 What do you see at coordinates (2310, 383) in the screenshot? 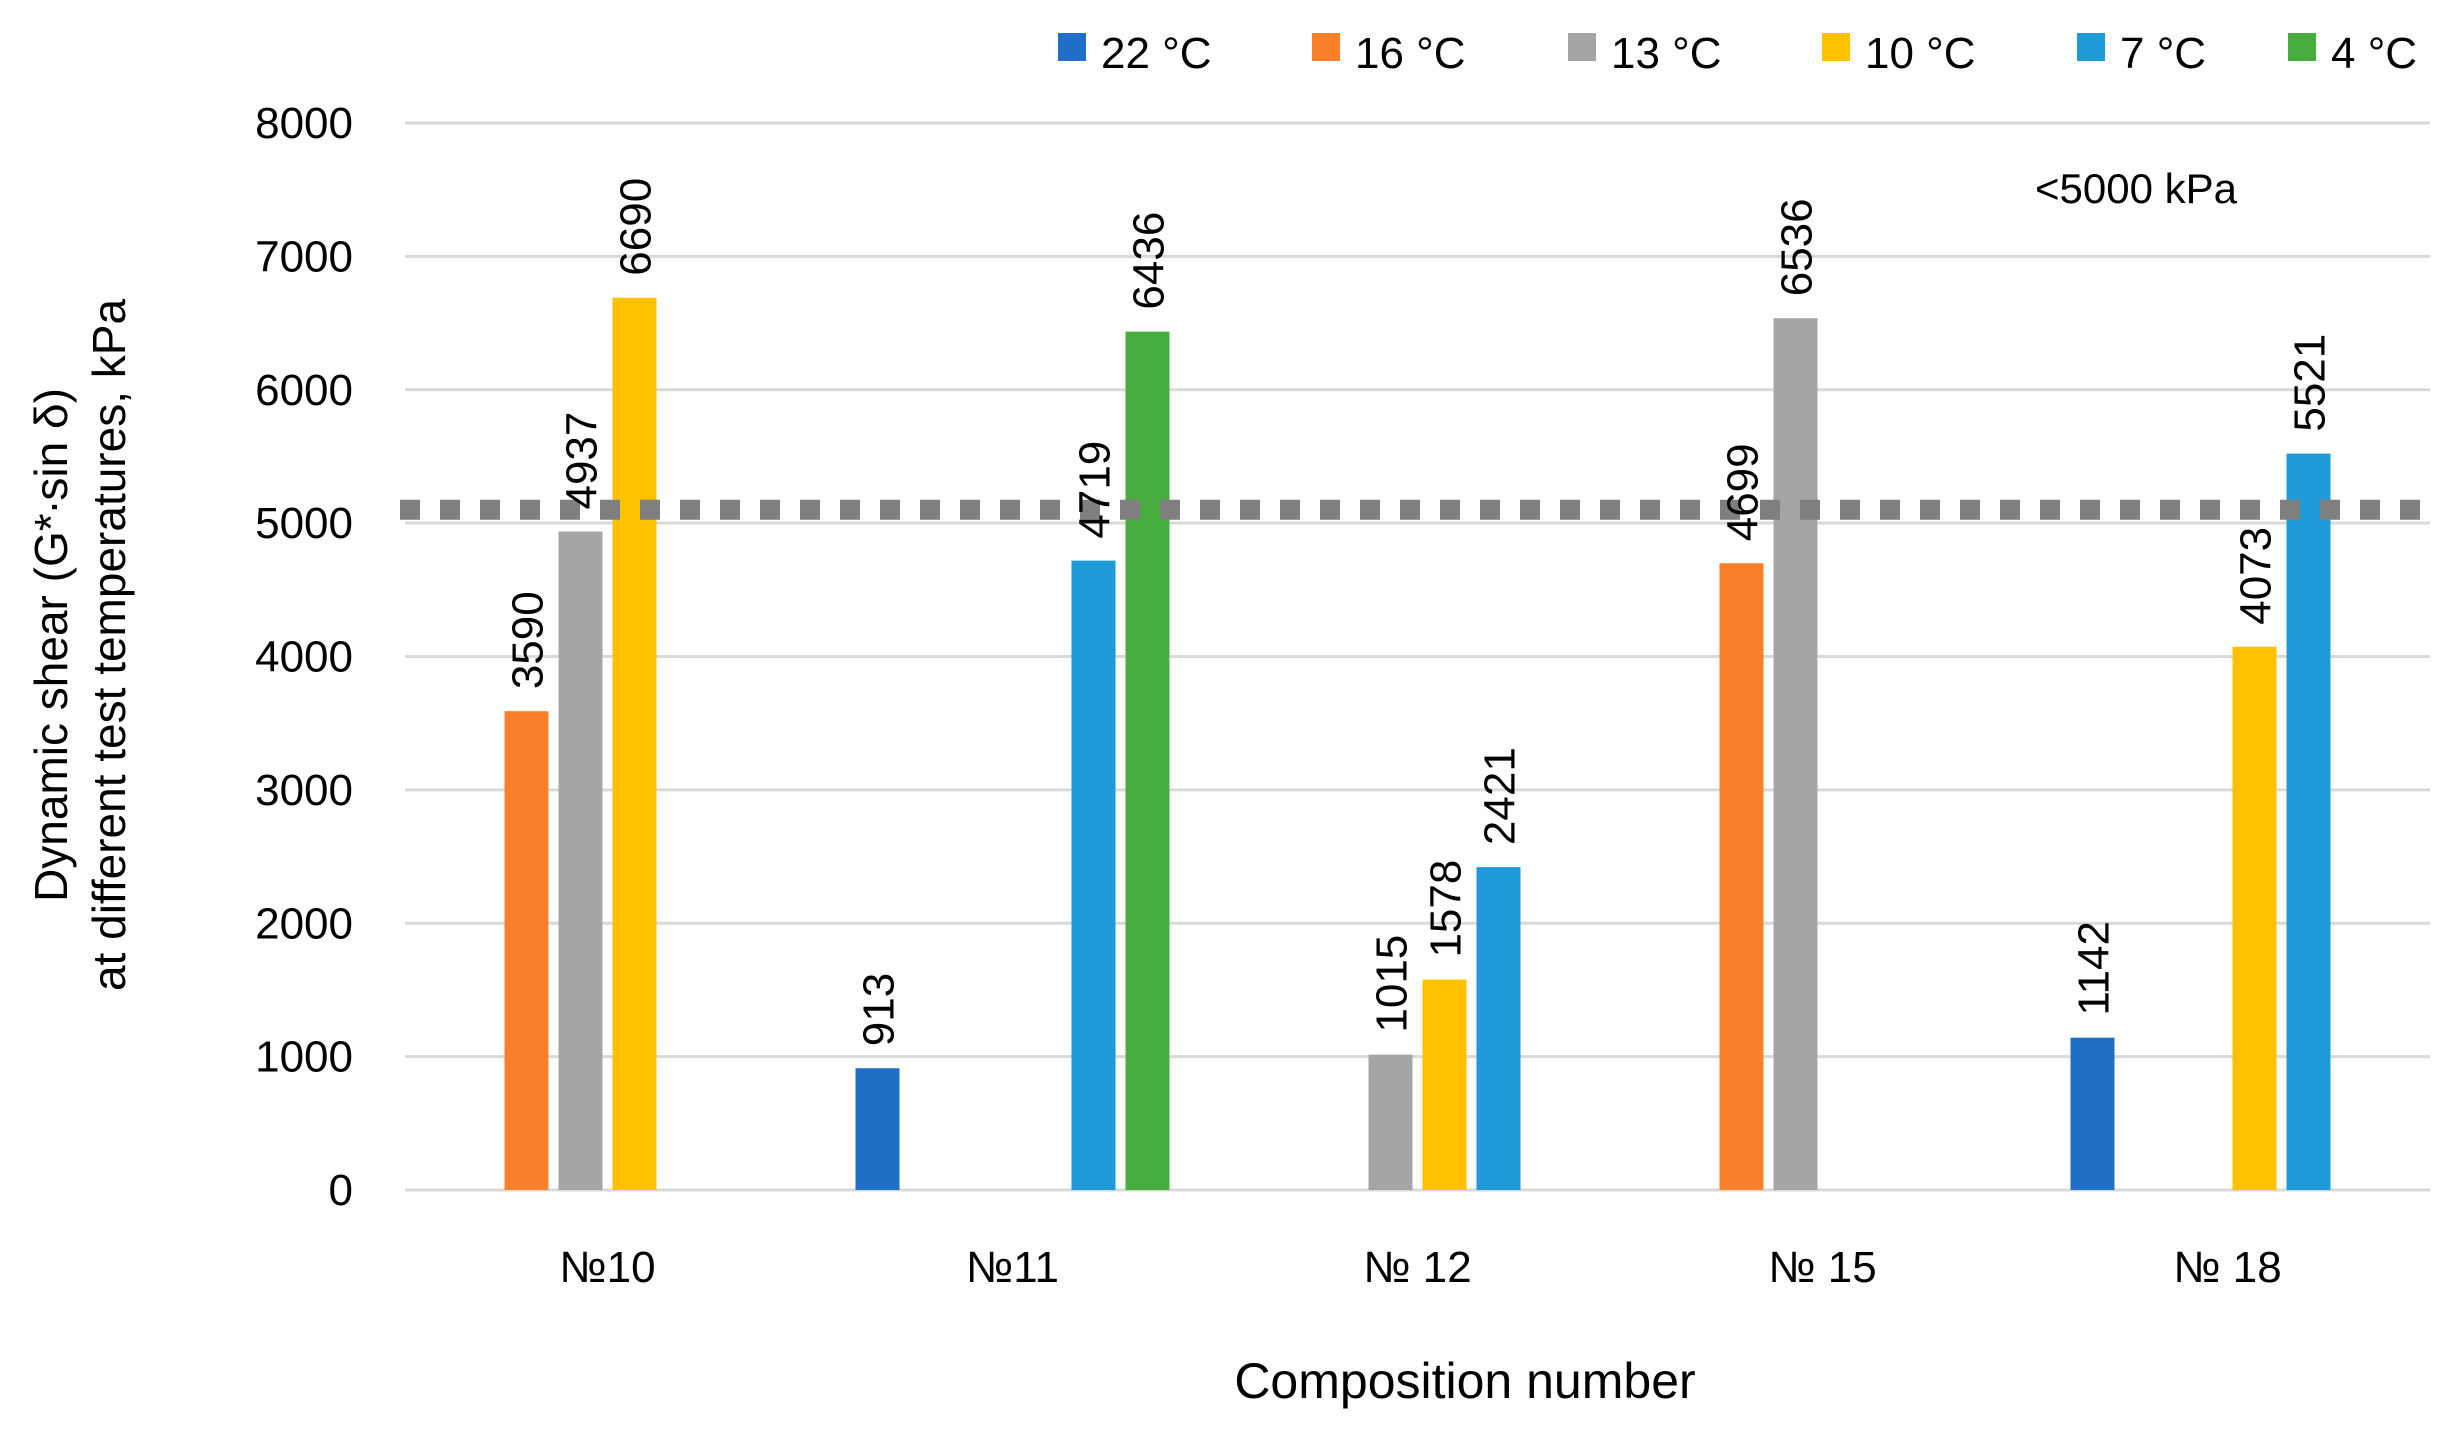
I see `data-label: 5521` at bounding box center [2310, 383].